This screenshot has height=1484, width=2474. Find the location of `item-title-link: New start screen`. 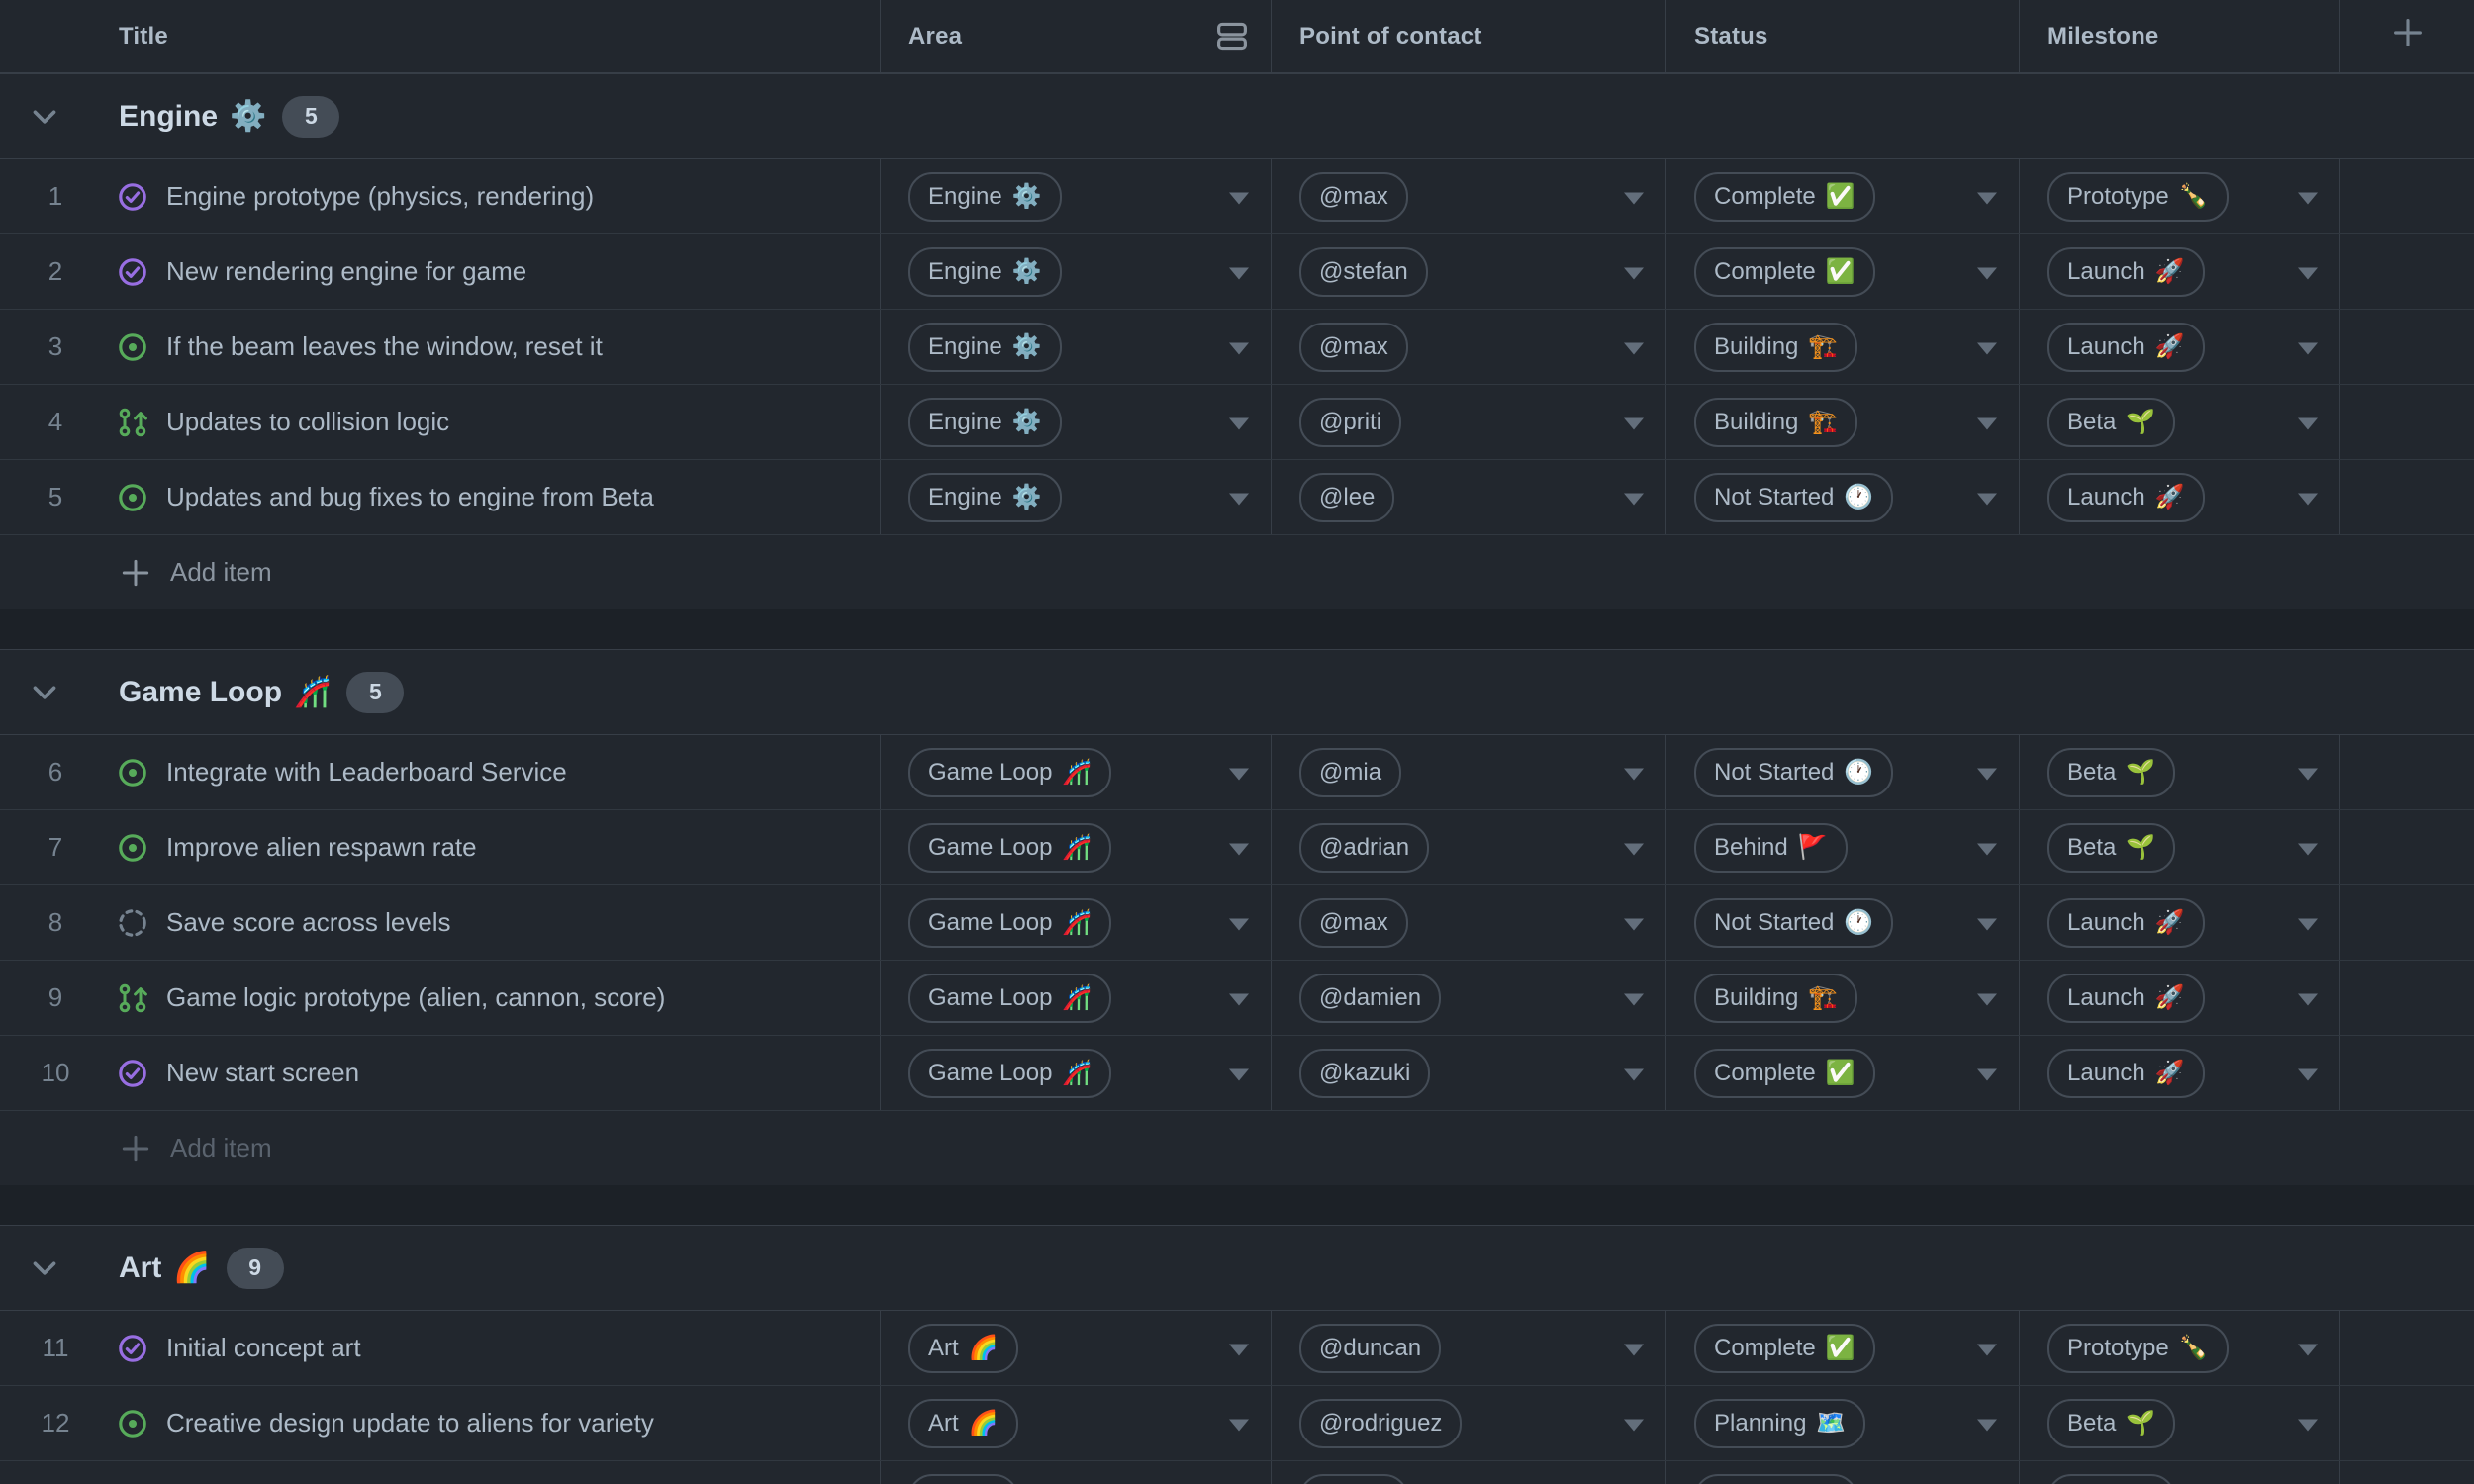

item-title-link: New start screen is located at coordinates (263, 1072).